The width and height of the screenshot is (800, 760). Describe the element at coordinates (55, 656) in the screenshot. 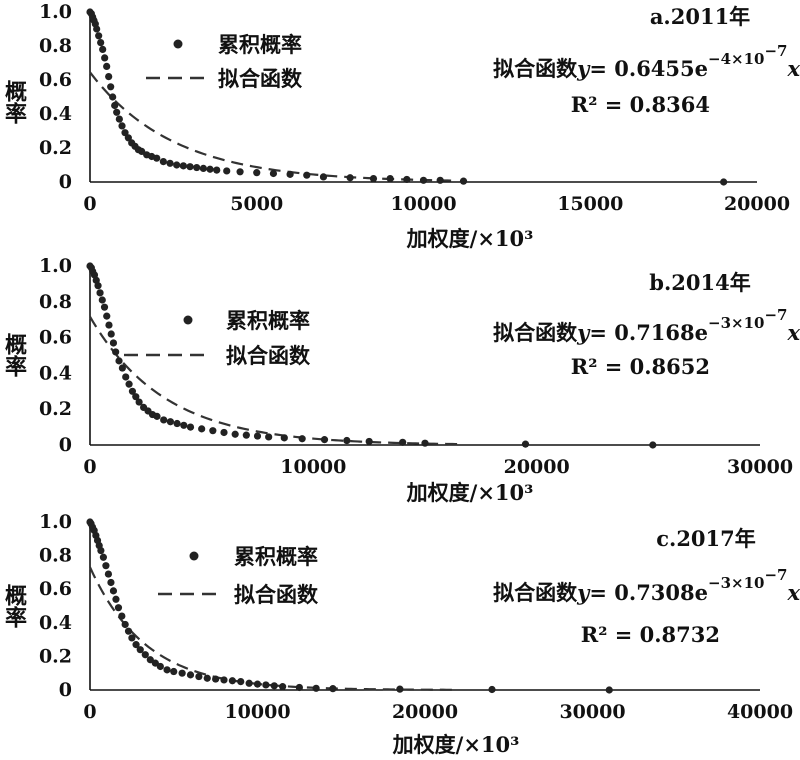

I see `y-tick-label: 0.2` at that location.